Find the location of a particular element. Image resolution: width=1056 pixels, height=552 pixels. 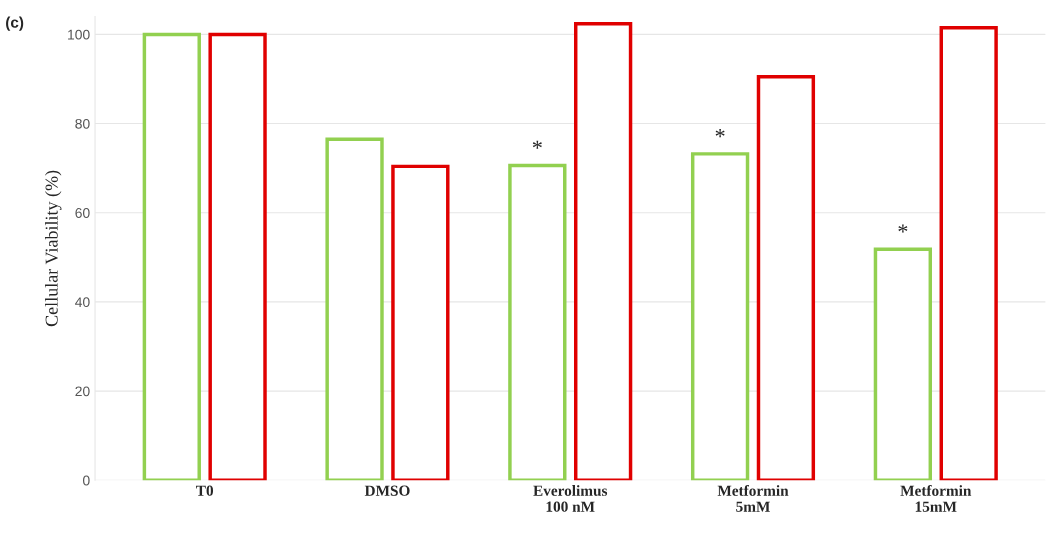

x-tick-label: T0 is located at coordinates (205, 490).